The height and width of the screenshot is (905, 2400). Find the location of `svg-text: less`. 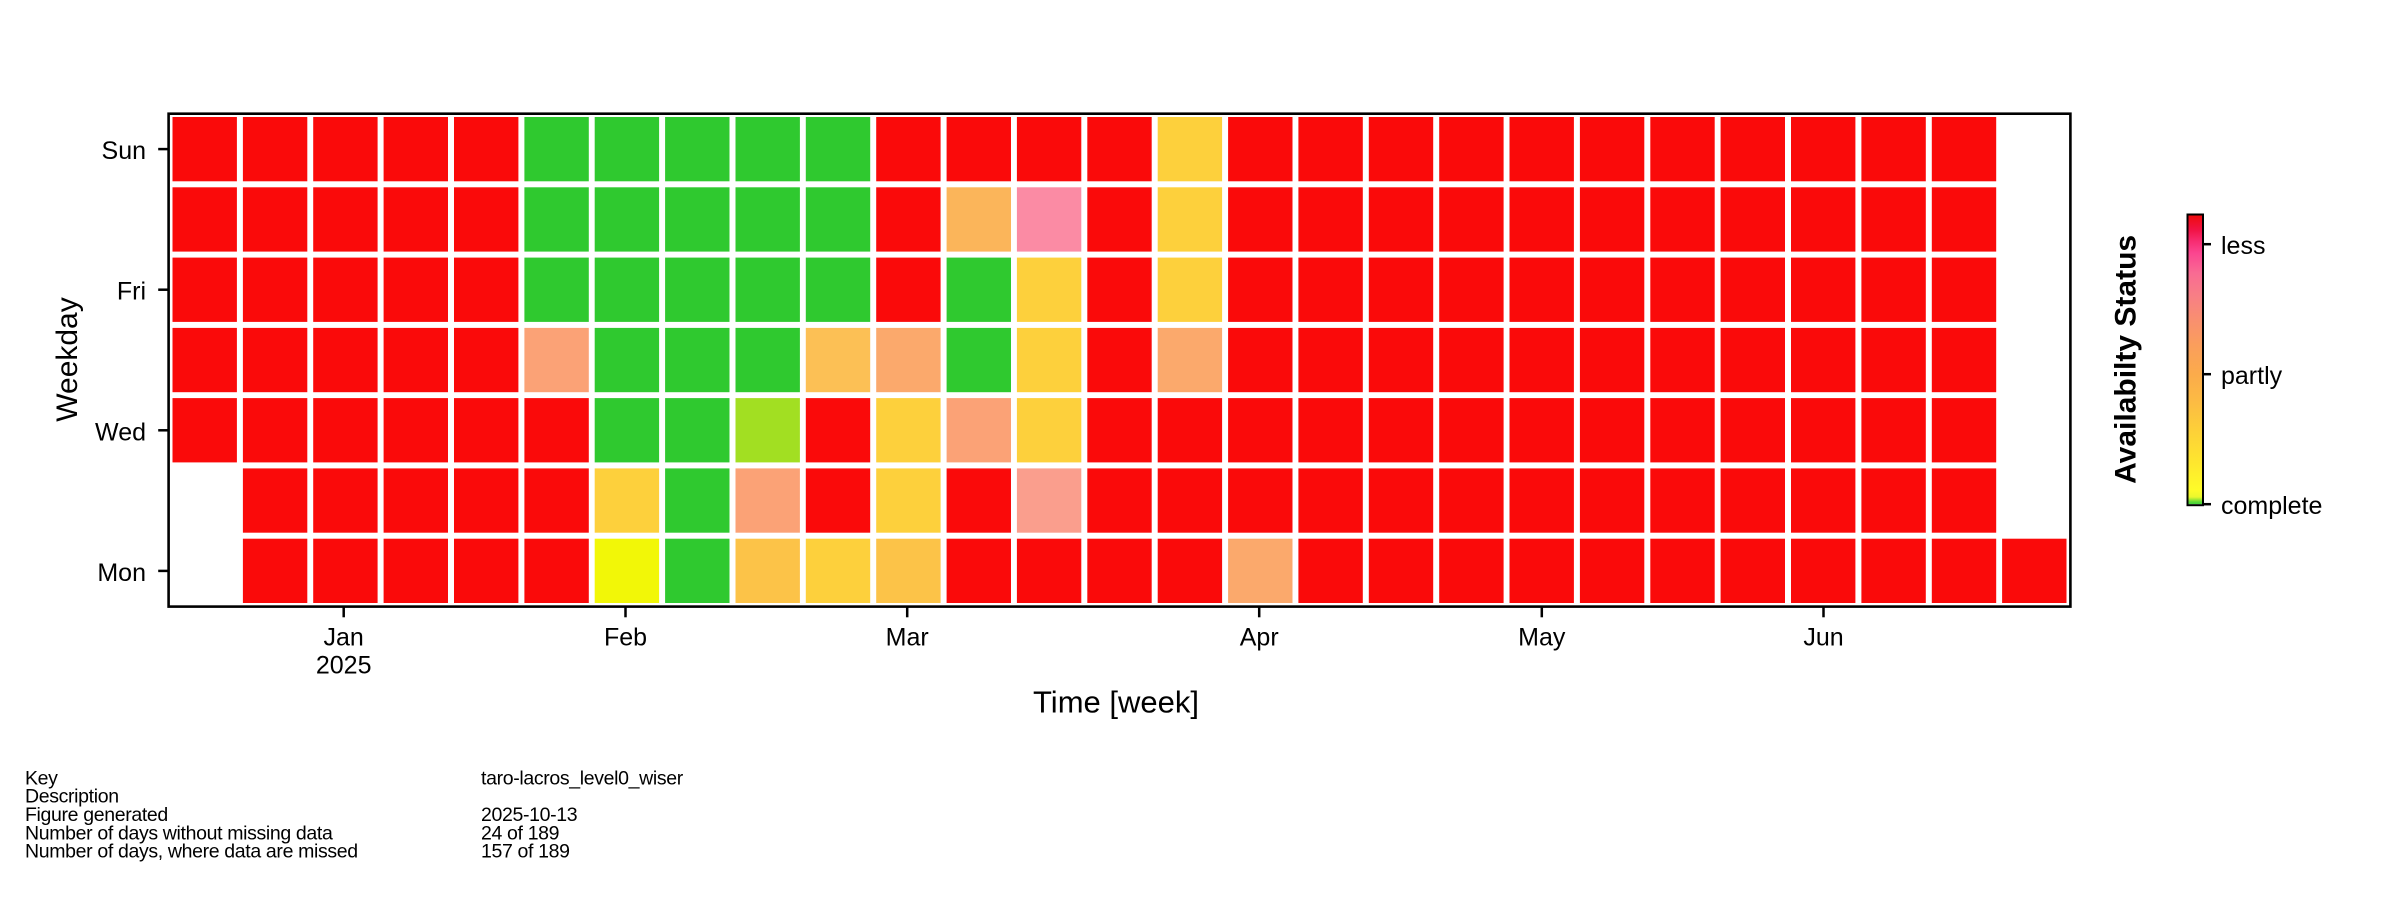

svg-text: less is located at coordinates (2243, 246).